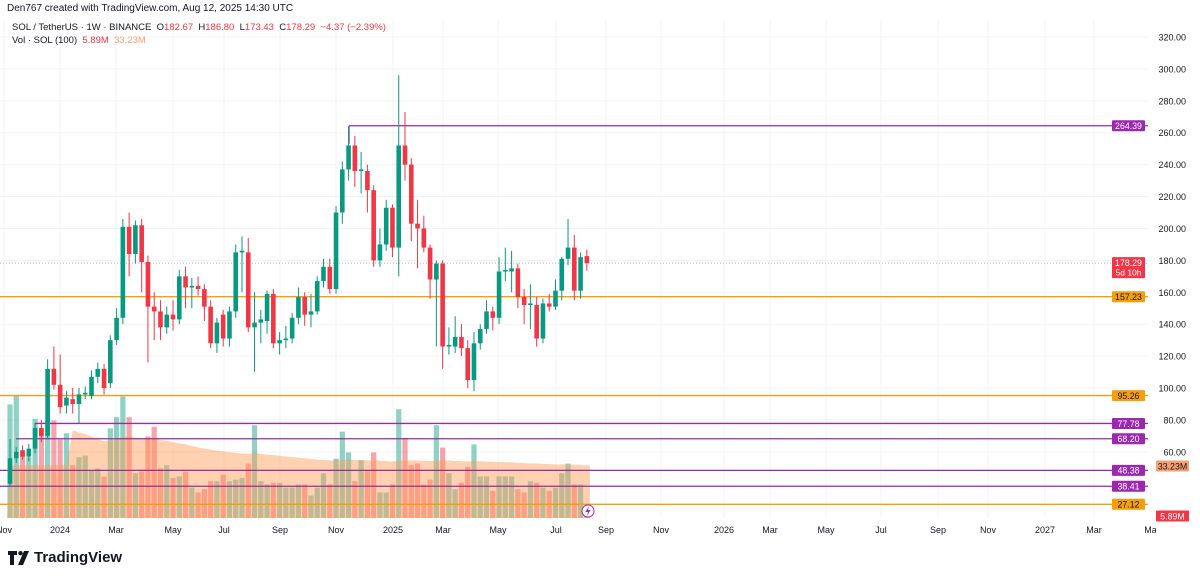 The height and width of the screenshot is (579, 1200). What do you see at coordinates (280, 530) in the screenshot?
I see `time-tick-label: Sep` at bounding box center [280, 530].